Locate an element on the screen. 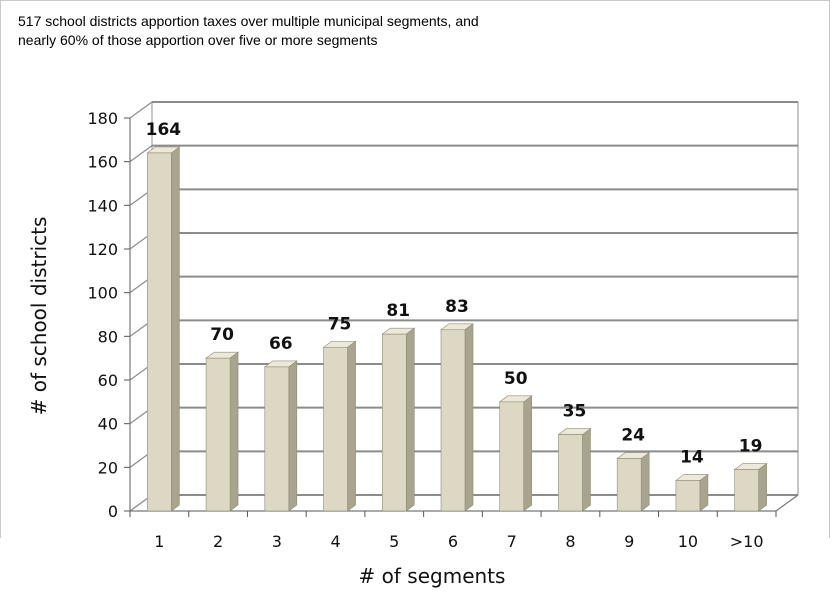  y-tick-label: 20 is located at coordinates (108, 467).